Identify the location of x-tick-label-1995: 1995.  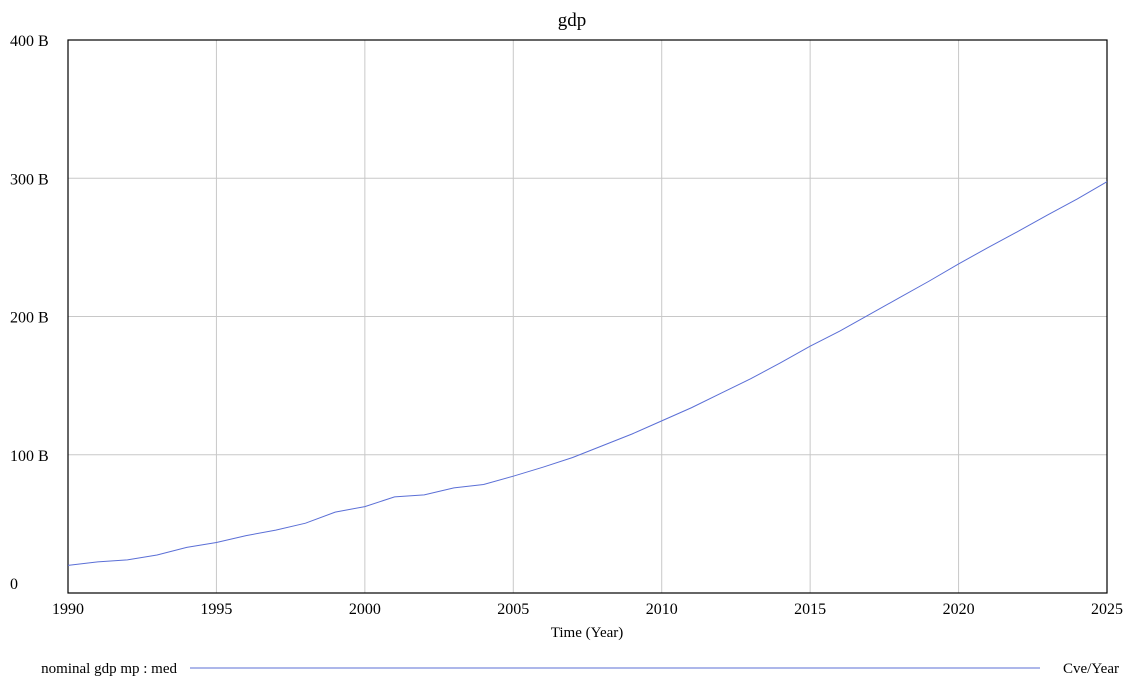
(216, 609).